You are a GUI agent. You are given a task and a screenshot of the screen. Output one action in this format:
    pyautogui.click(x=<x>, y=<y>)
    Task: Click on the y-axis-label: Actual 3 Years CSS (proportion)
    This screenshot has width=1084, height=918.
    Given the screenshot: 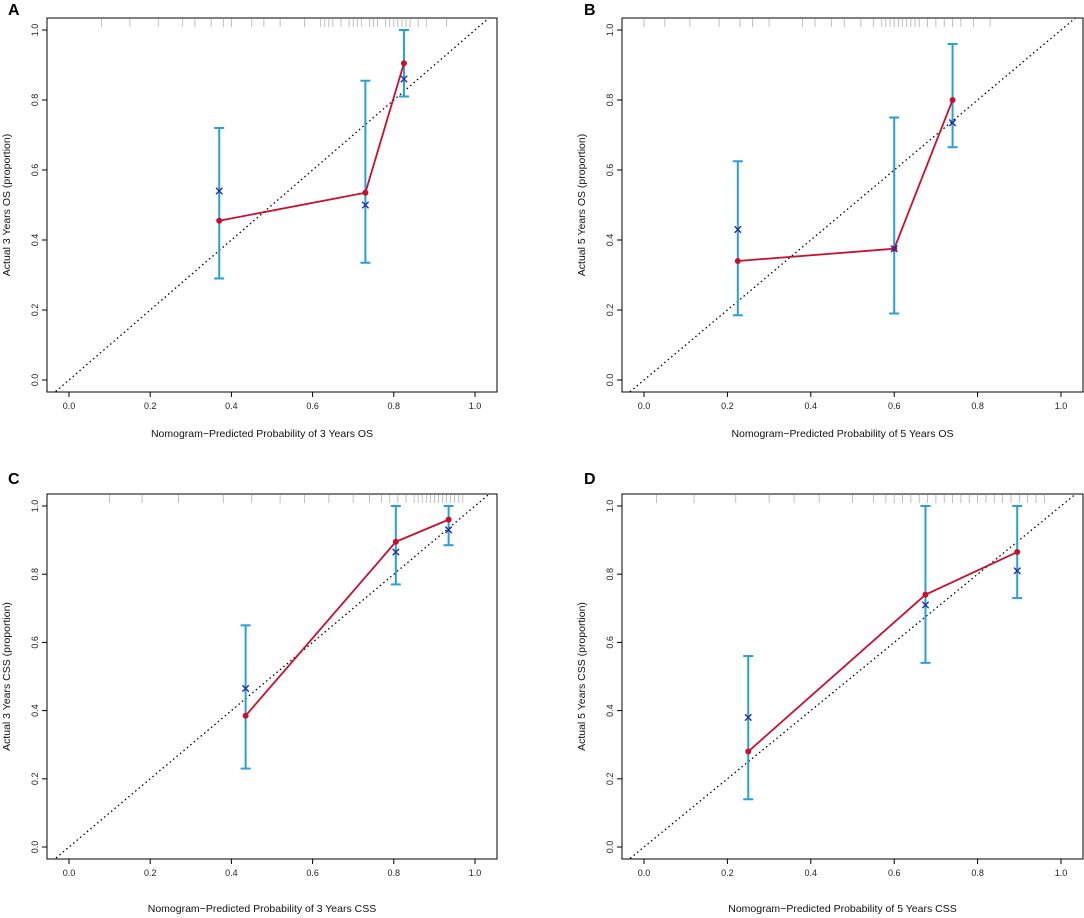 What is the action you would take?
    pyautogui.click(x=7, y=676)
    